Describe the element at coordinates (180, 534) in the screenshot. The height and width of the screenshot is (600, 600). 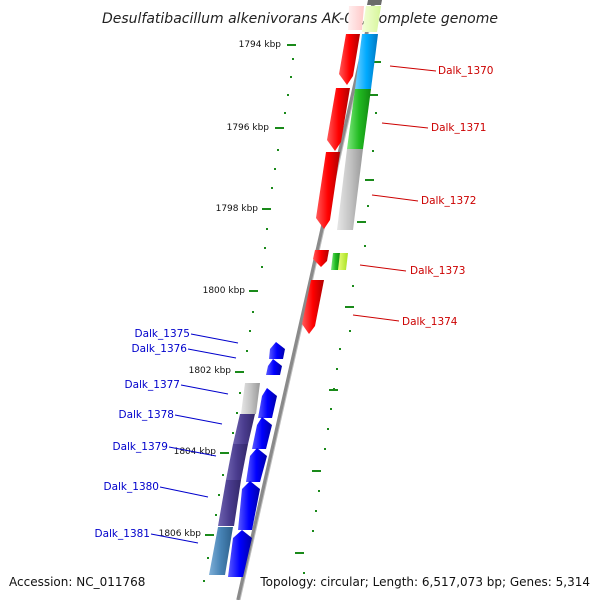
I see `kbp-label: 1806 kbp` at that location.